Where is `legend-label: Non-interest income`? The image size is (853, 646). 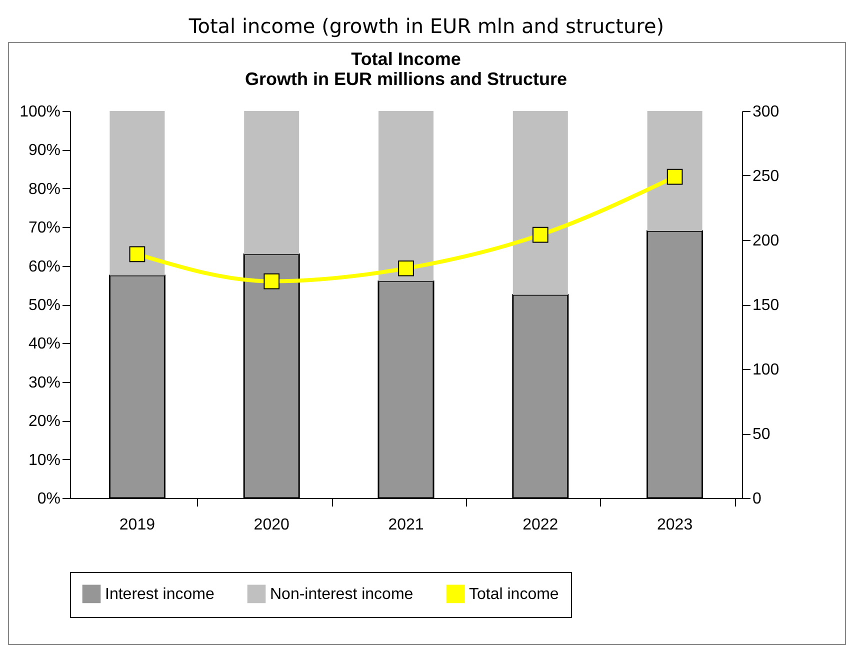
legend-label: Non-interest income is located at coordinates (342, 594).